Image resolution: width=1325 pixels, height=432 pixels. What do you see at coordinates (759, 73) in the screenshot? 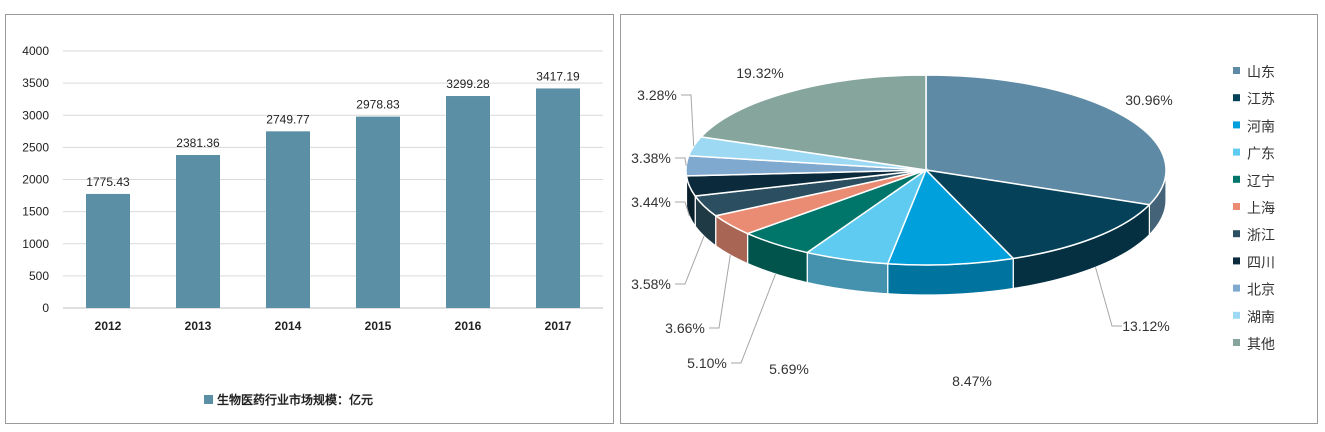
I see `slice-value-label: 19.32%` at bounding box center [759, 73].